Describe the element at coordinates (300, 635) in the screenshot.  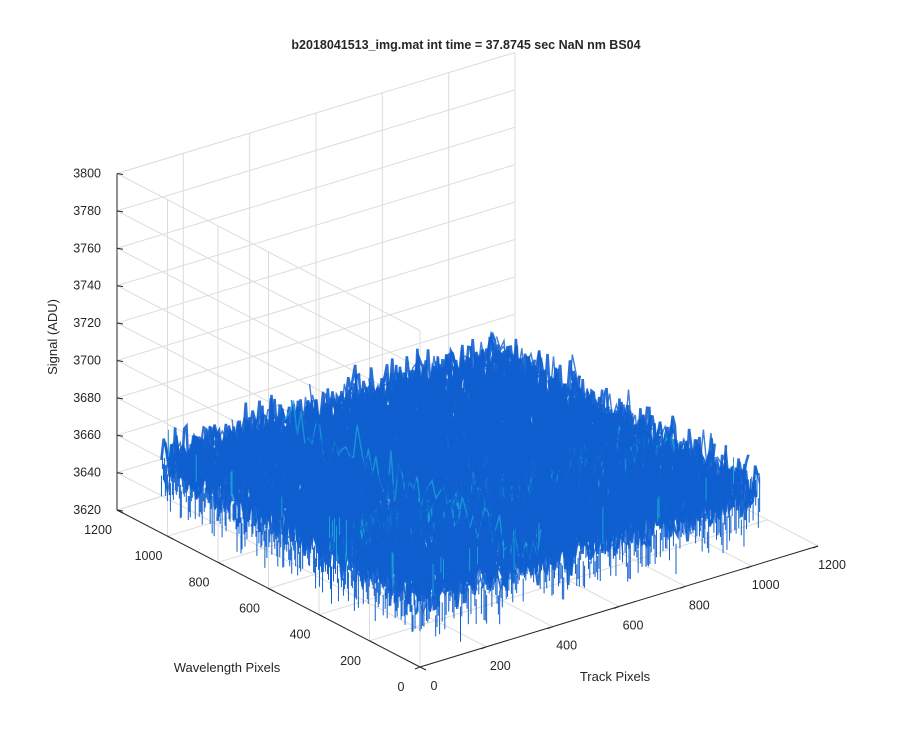
I see `y-tick-label: 400` at that location.